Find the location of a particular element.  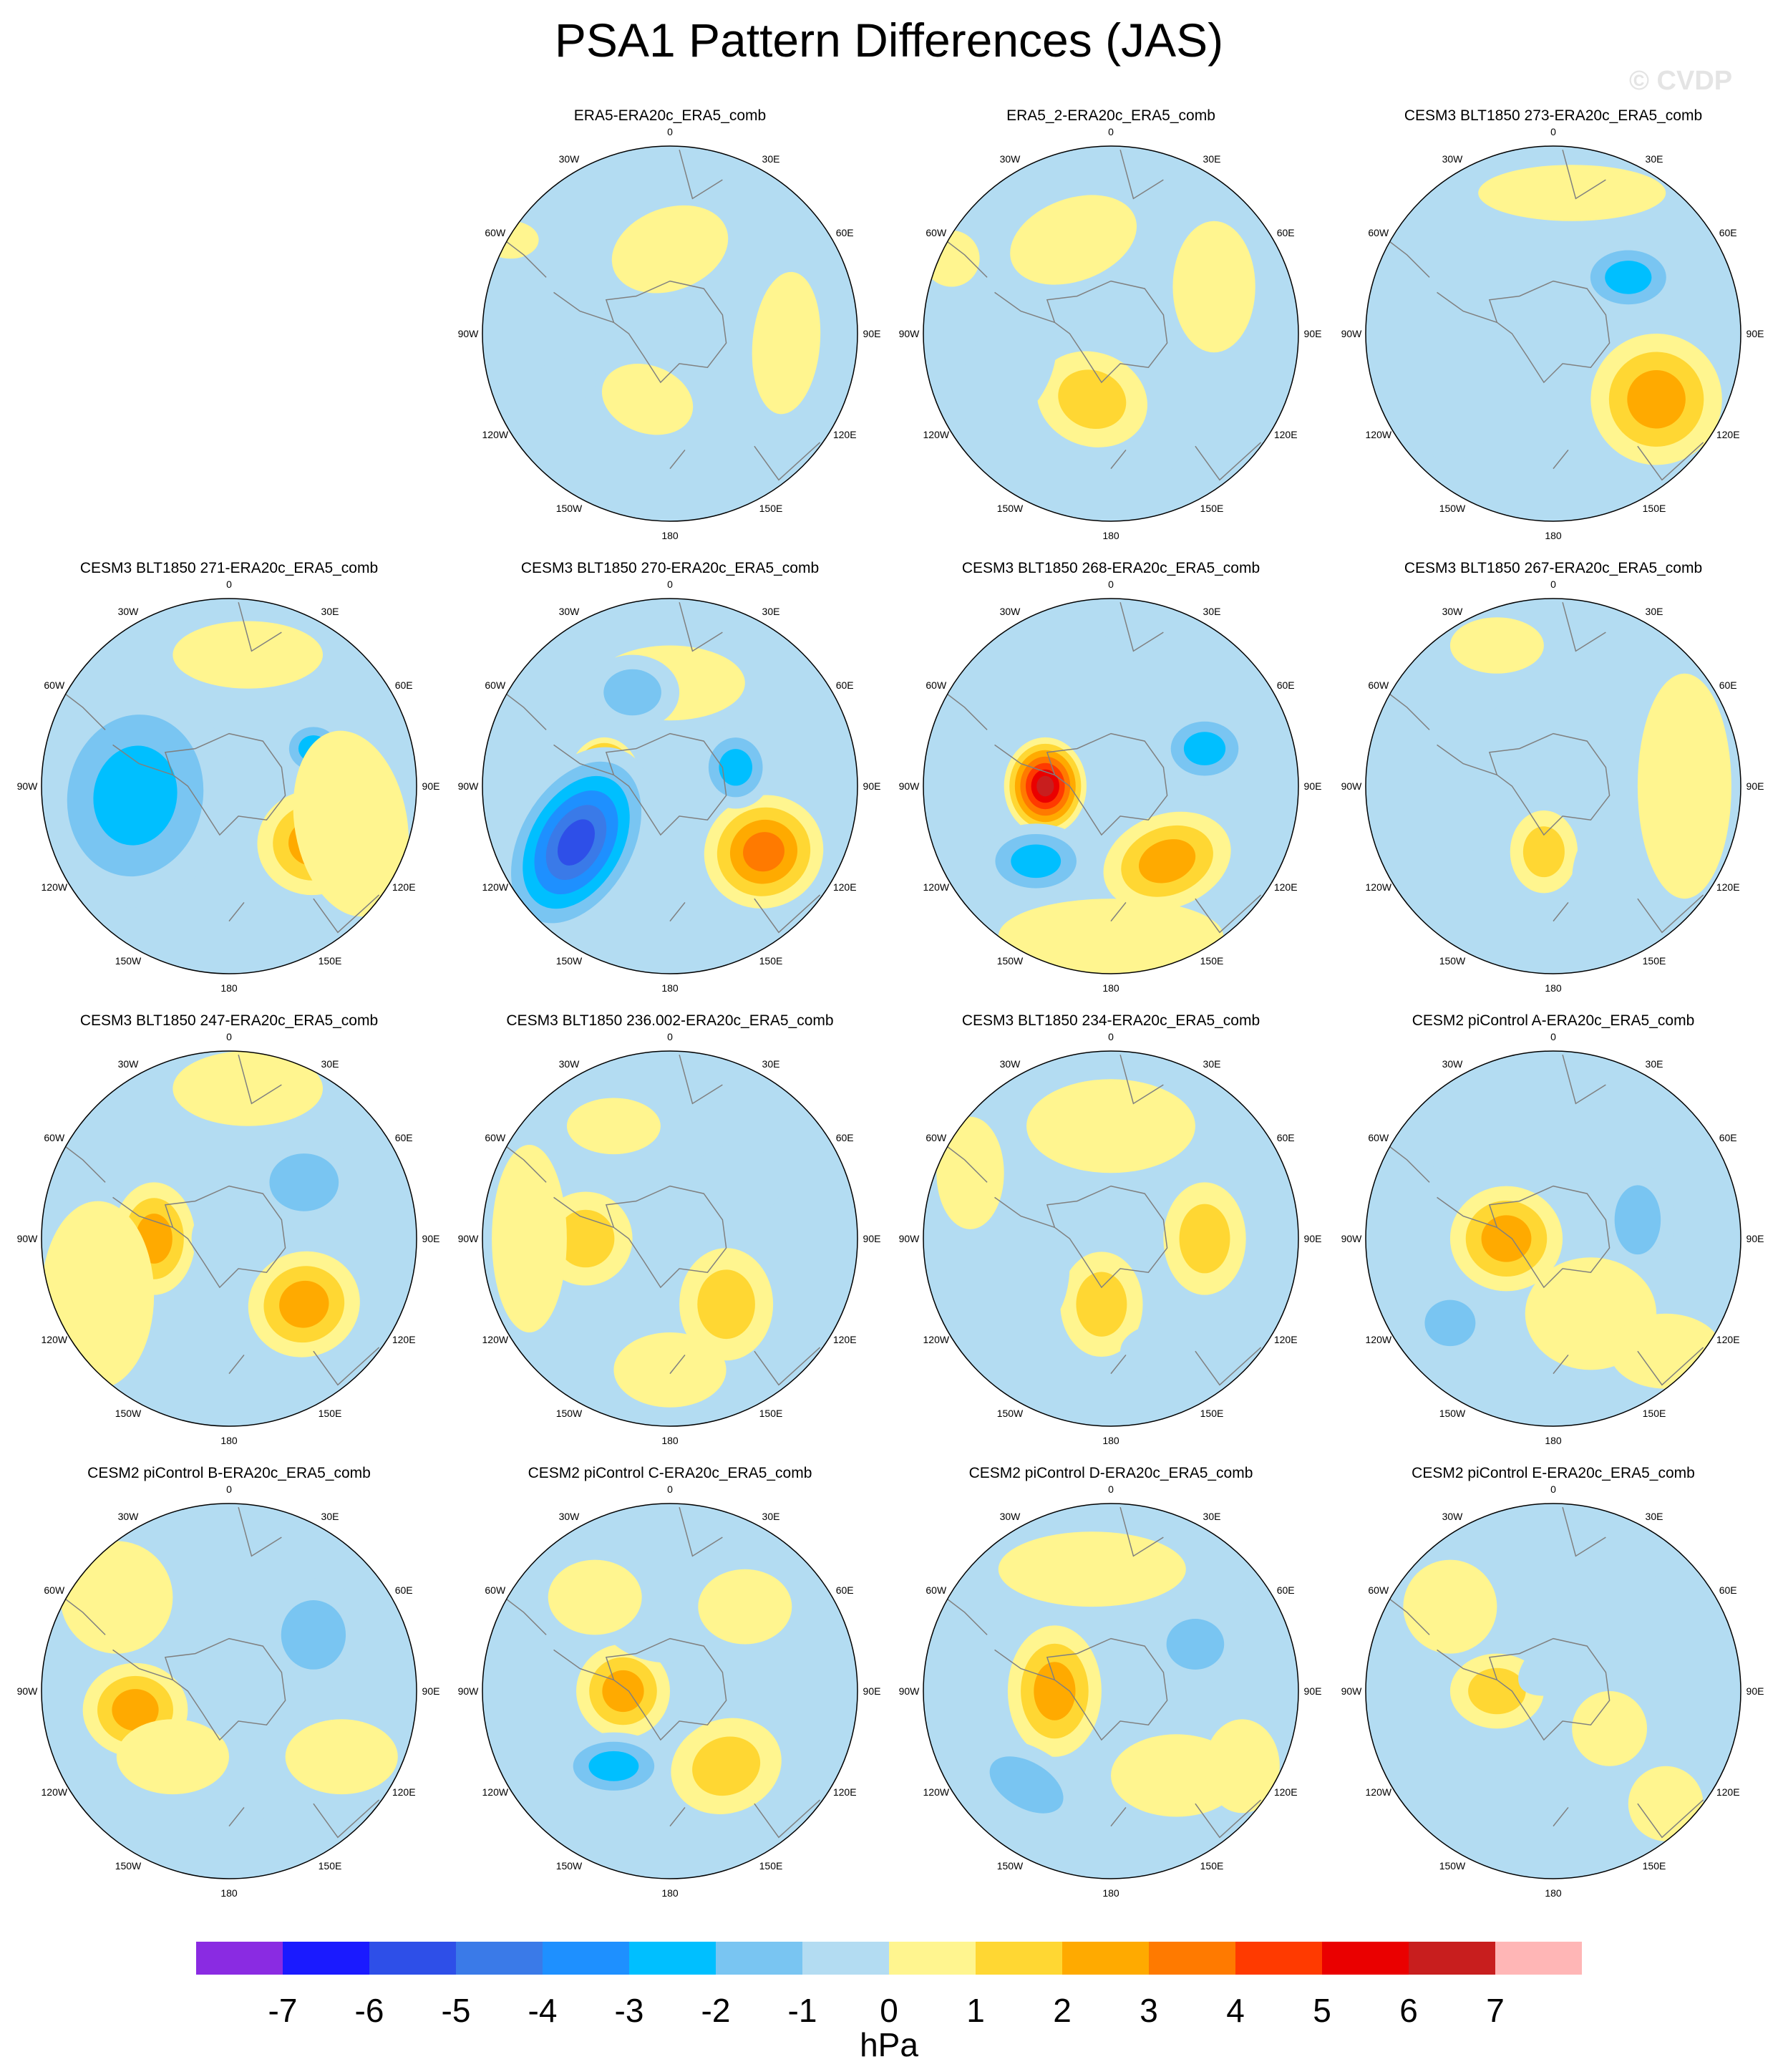

longitude-label: 150E is located at coordinates (1212, 1866).